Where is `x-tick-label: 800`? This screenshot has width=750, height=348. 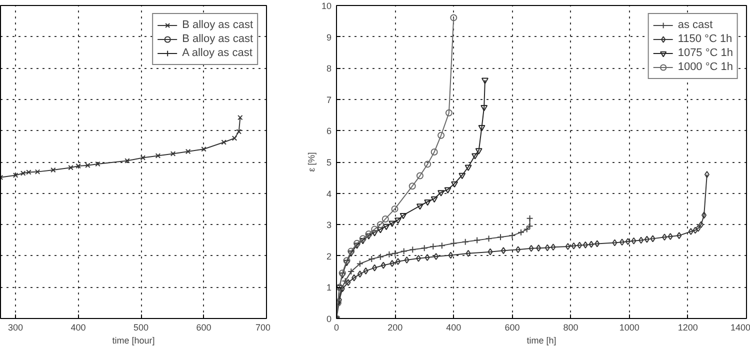 x-tick-label: 800 is located at coordinates (570, 327).